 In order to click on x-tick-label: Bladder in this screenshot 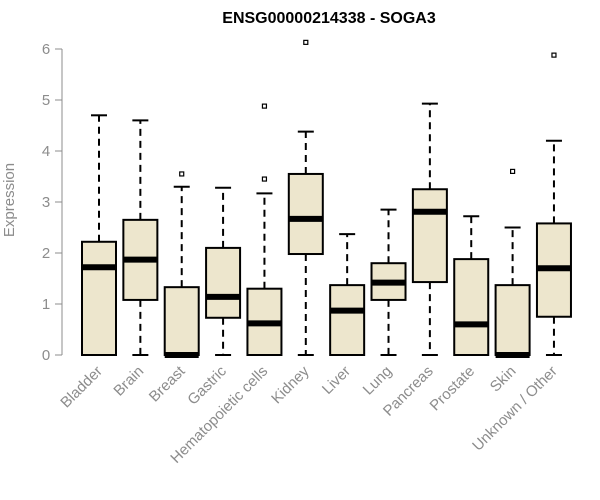, I will do `click(81, 387)`.